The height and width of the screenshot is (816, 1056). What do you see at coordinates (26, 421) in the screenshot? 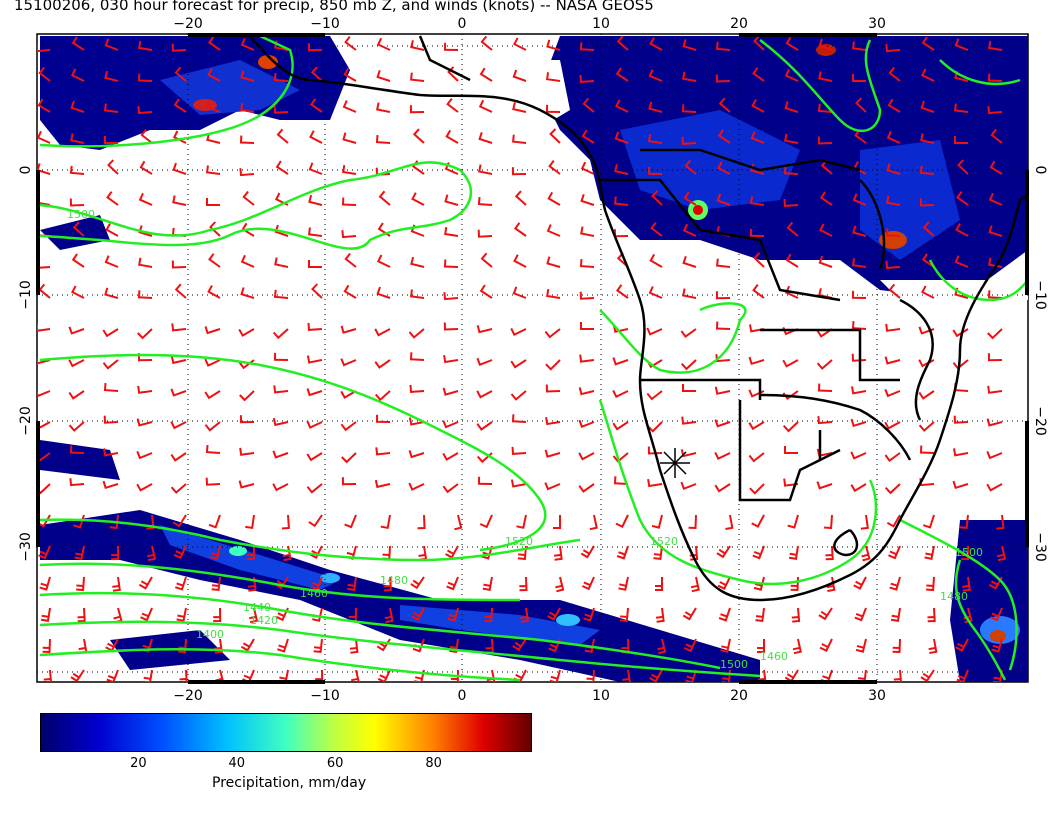
I see `lat-tick: −20` at bounding box center [26, 421].